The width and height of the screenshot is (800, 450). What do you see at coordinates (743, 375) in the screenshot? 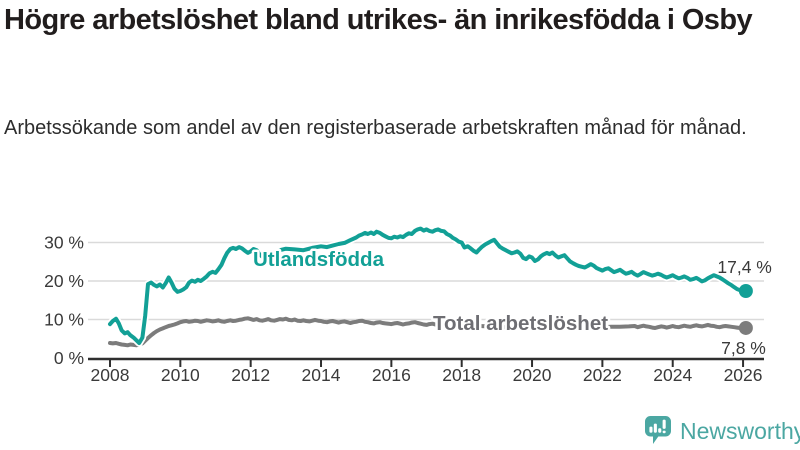
I see `x-tick-label: 2026` at bounding box center [743, 375].